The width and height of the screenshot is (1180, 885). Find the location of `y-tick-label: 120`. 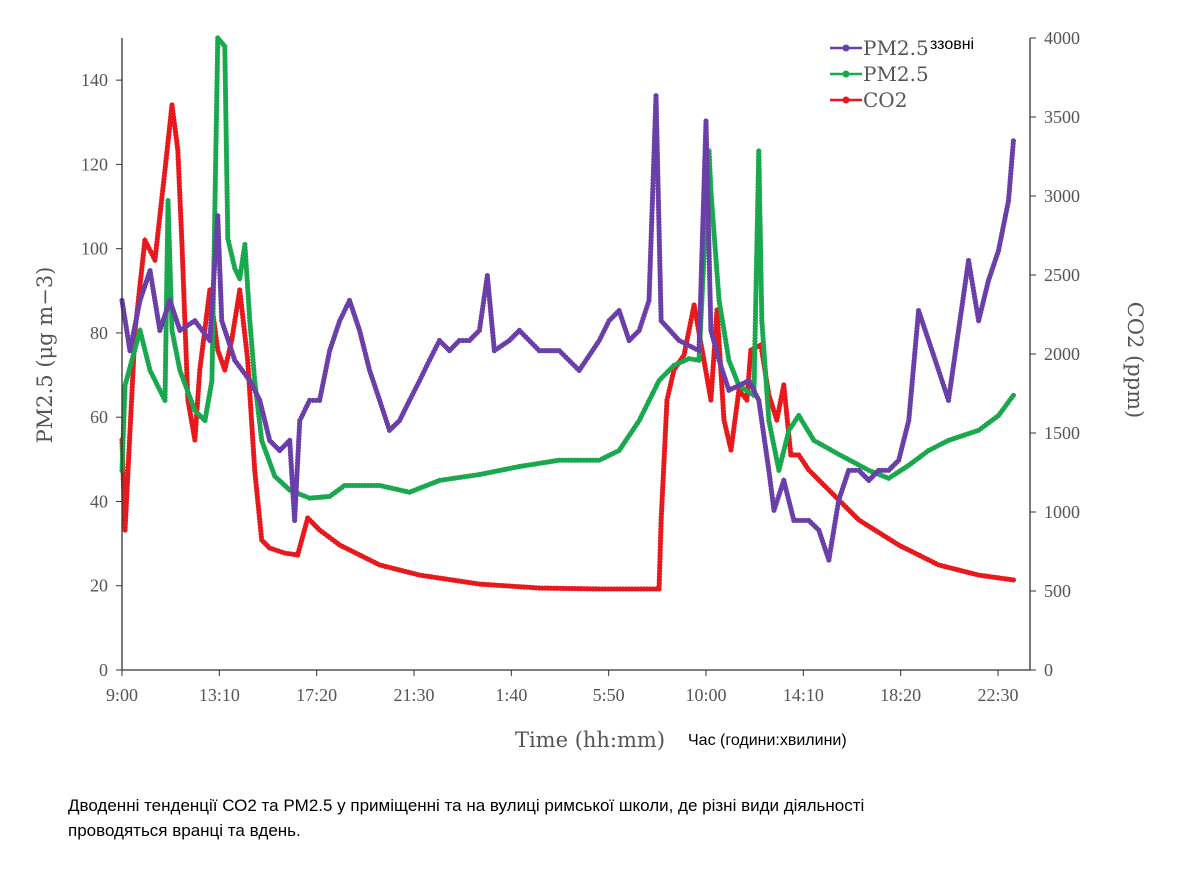

y-tick-label: 120 is located at coordinates (94, 164).